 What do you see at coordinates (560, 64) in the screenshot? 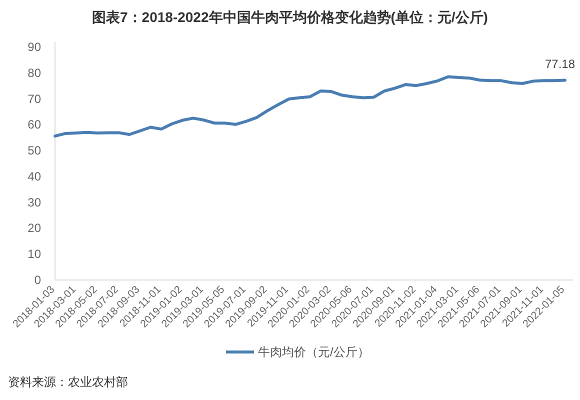
I see `annotation: 77.18` at bounding box center [560, 64].